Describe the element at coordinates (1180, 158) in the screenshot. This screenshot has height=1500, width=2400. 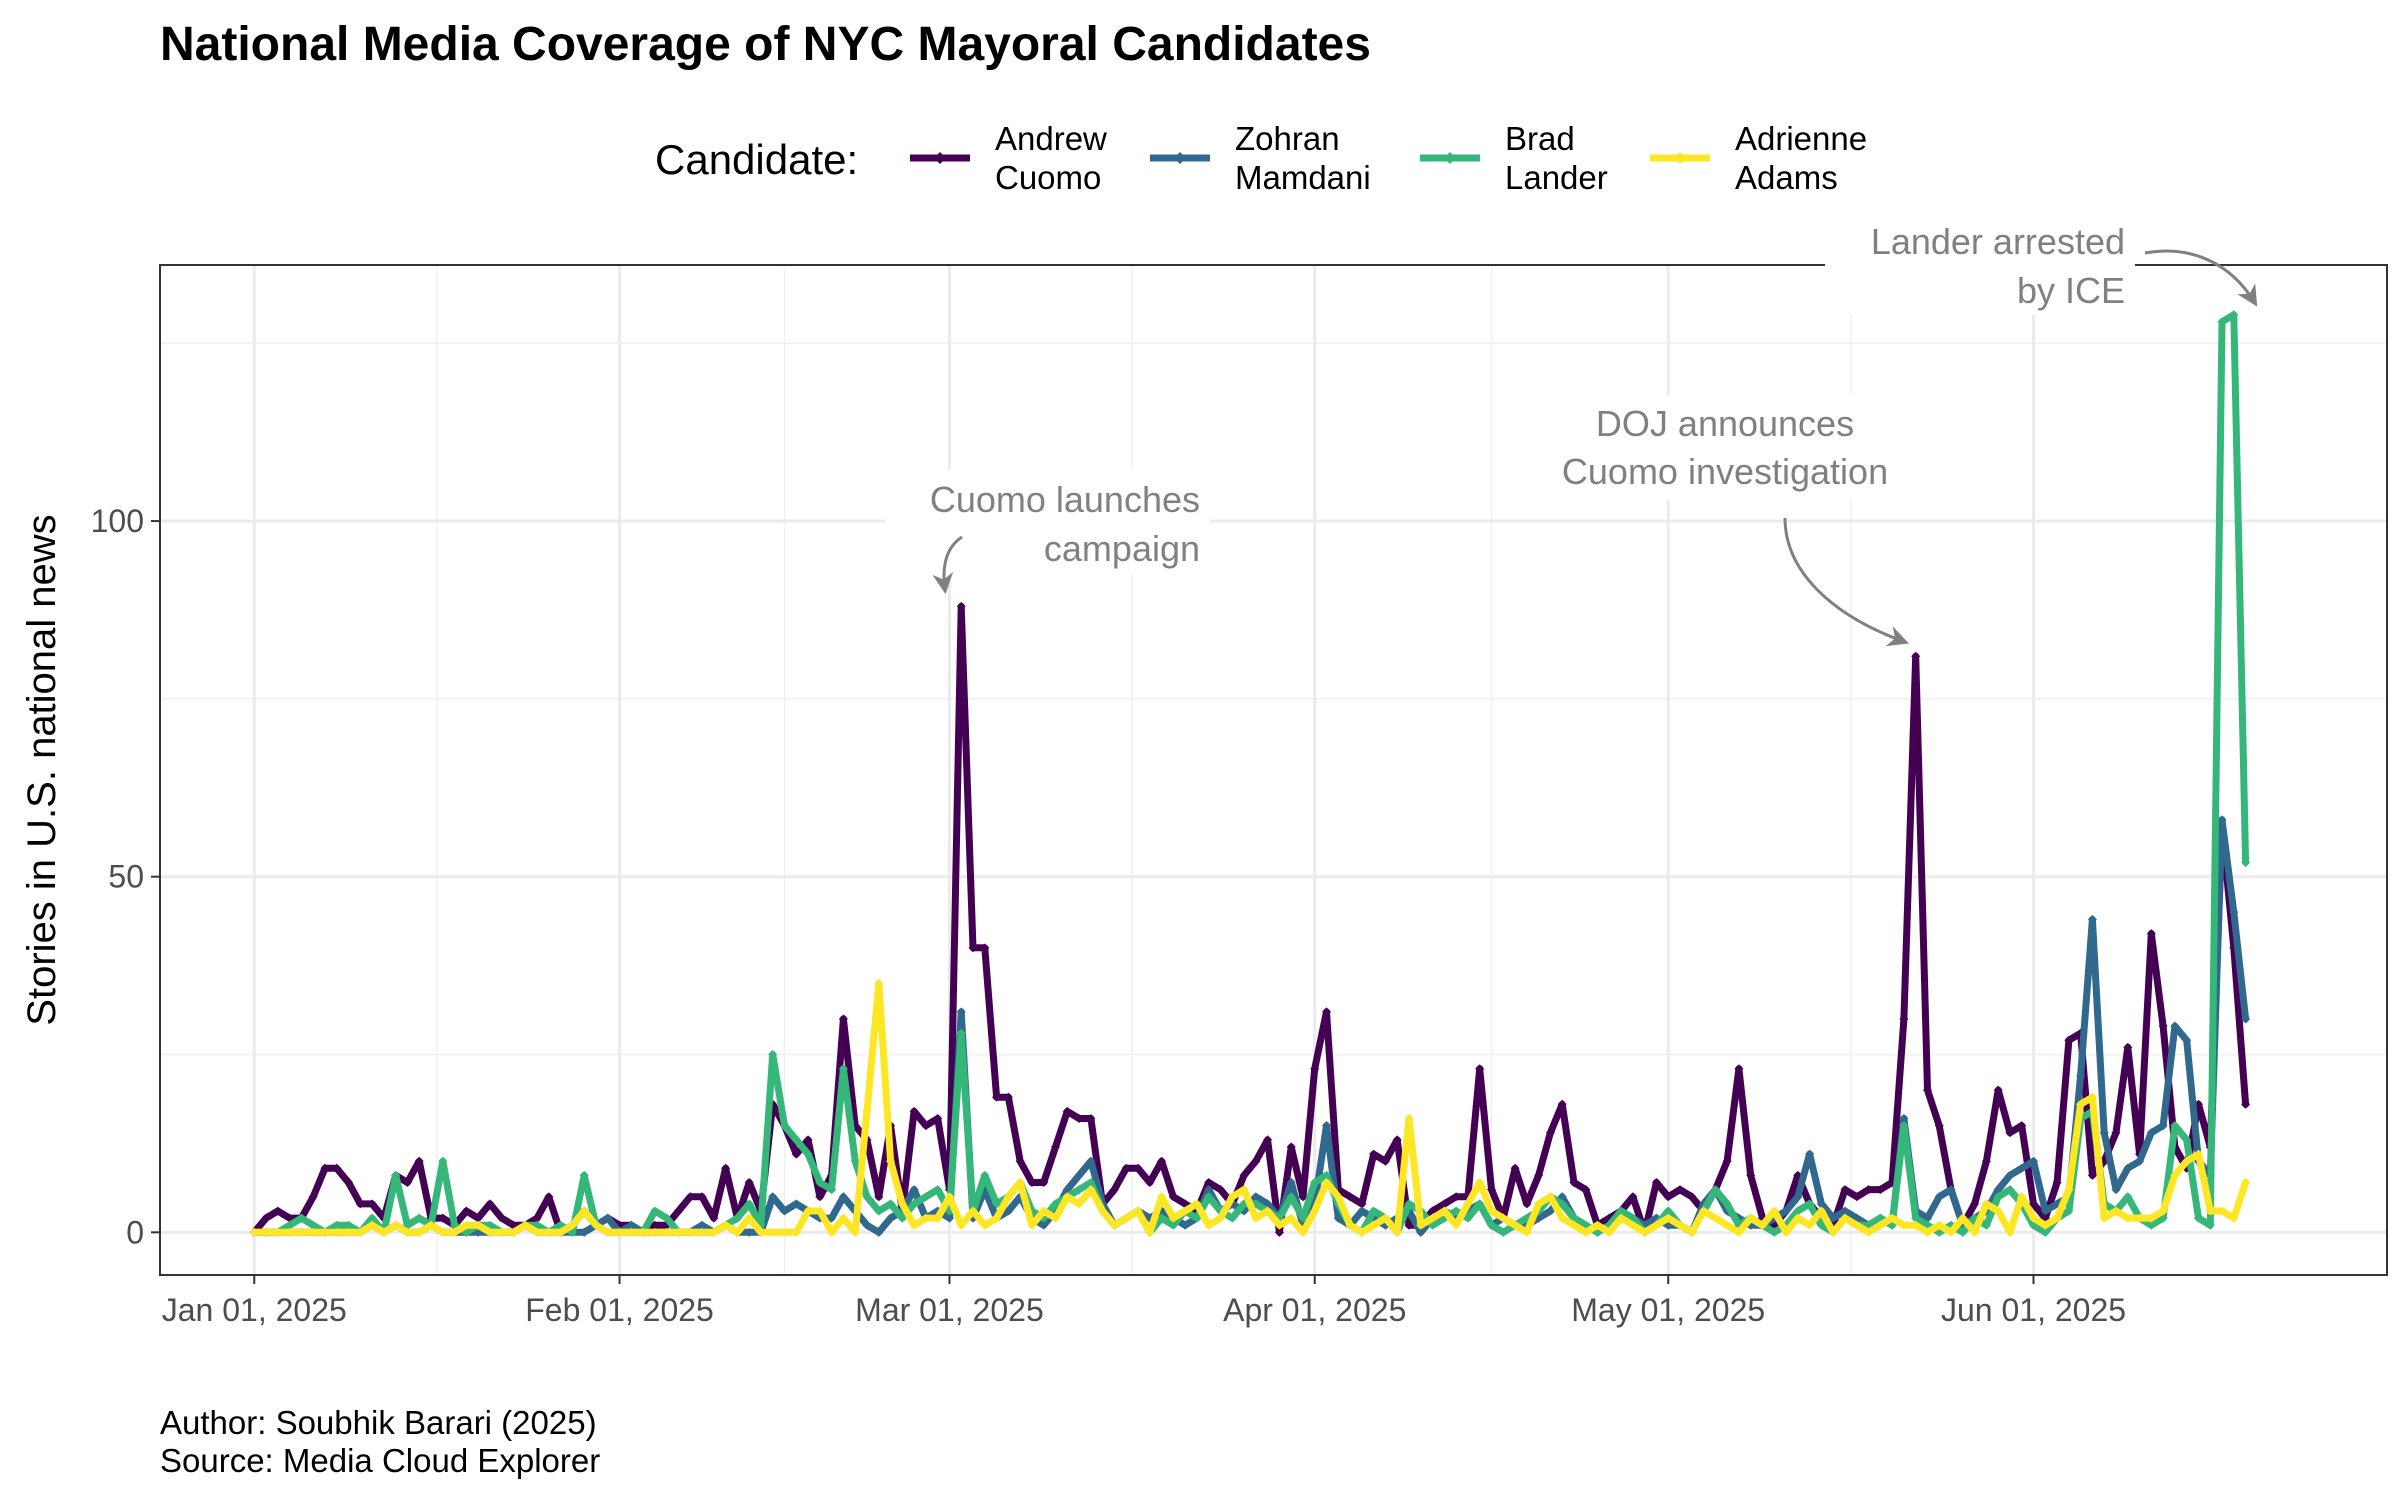
I see `legend-swatch-marker` at that location.